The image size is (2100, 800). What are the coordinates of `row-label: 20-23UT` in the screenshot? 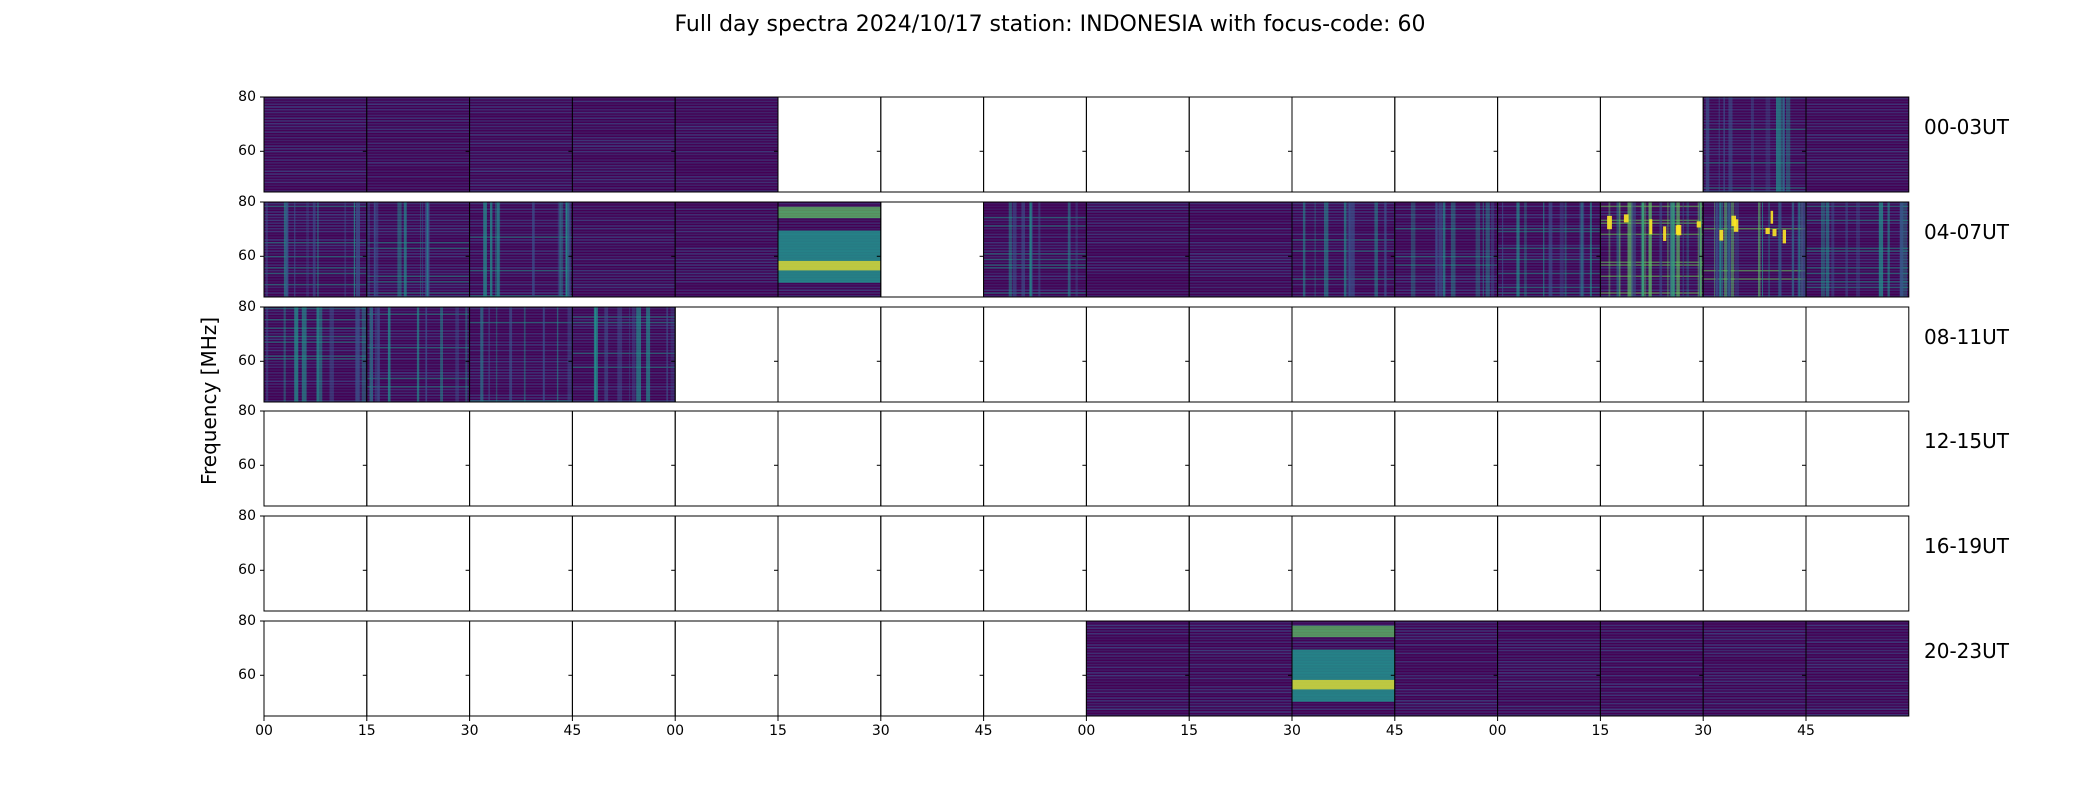 It's located at (1966, 651).